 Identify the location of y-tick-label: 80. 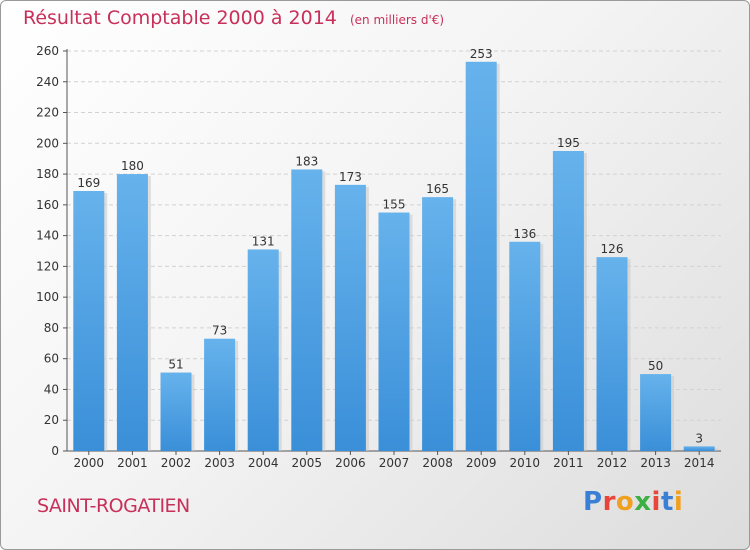
(51, 328).